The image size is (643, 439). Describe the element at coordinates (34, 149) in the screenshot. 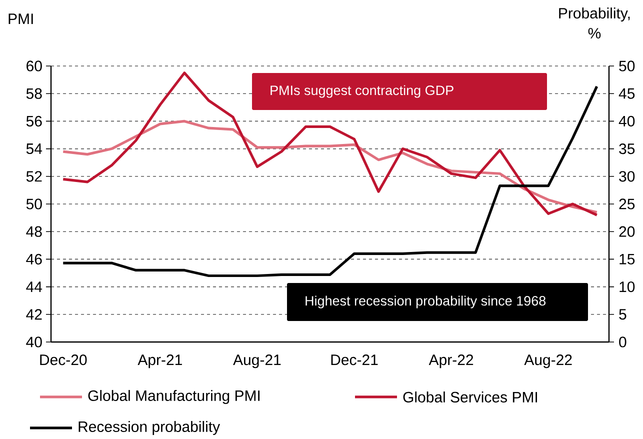

I see `y-tick-label: 54` at that location.